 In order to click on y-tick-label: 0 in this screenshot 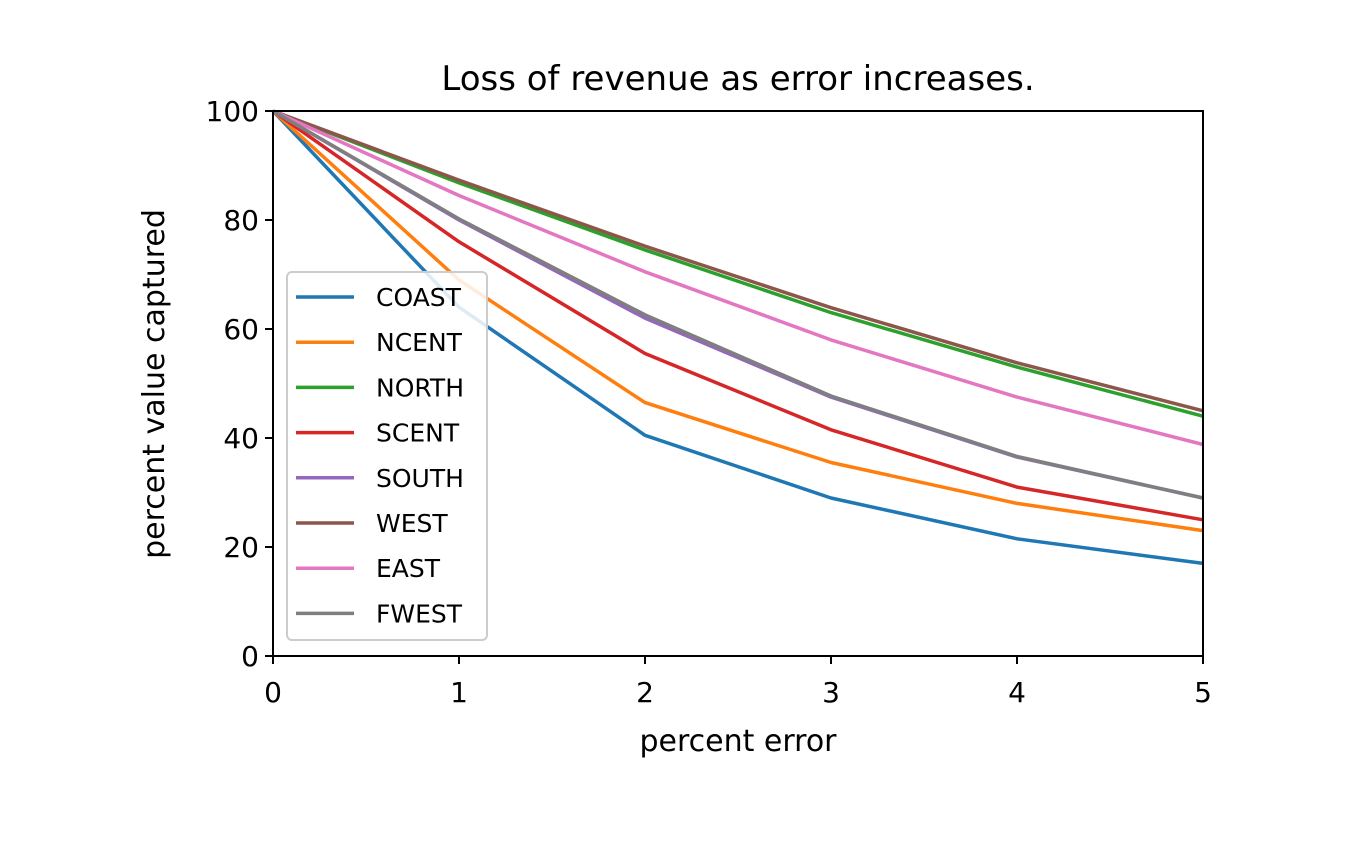, I will do `click(250, 656)`.